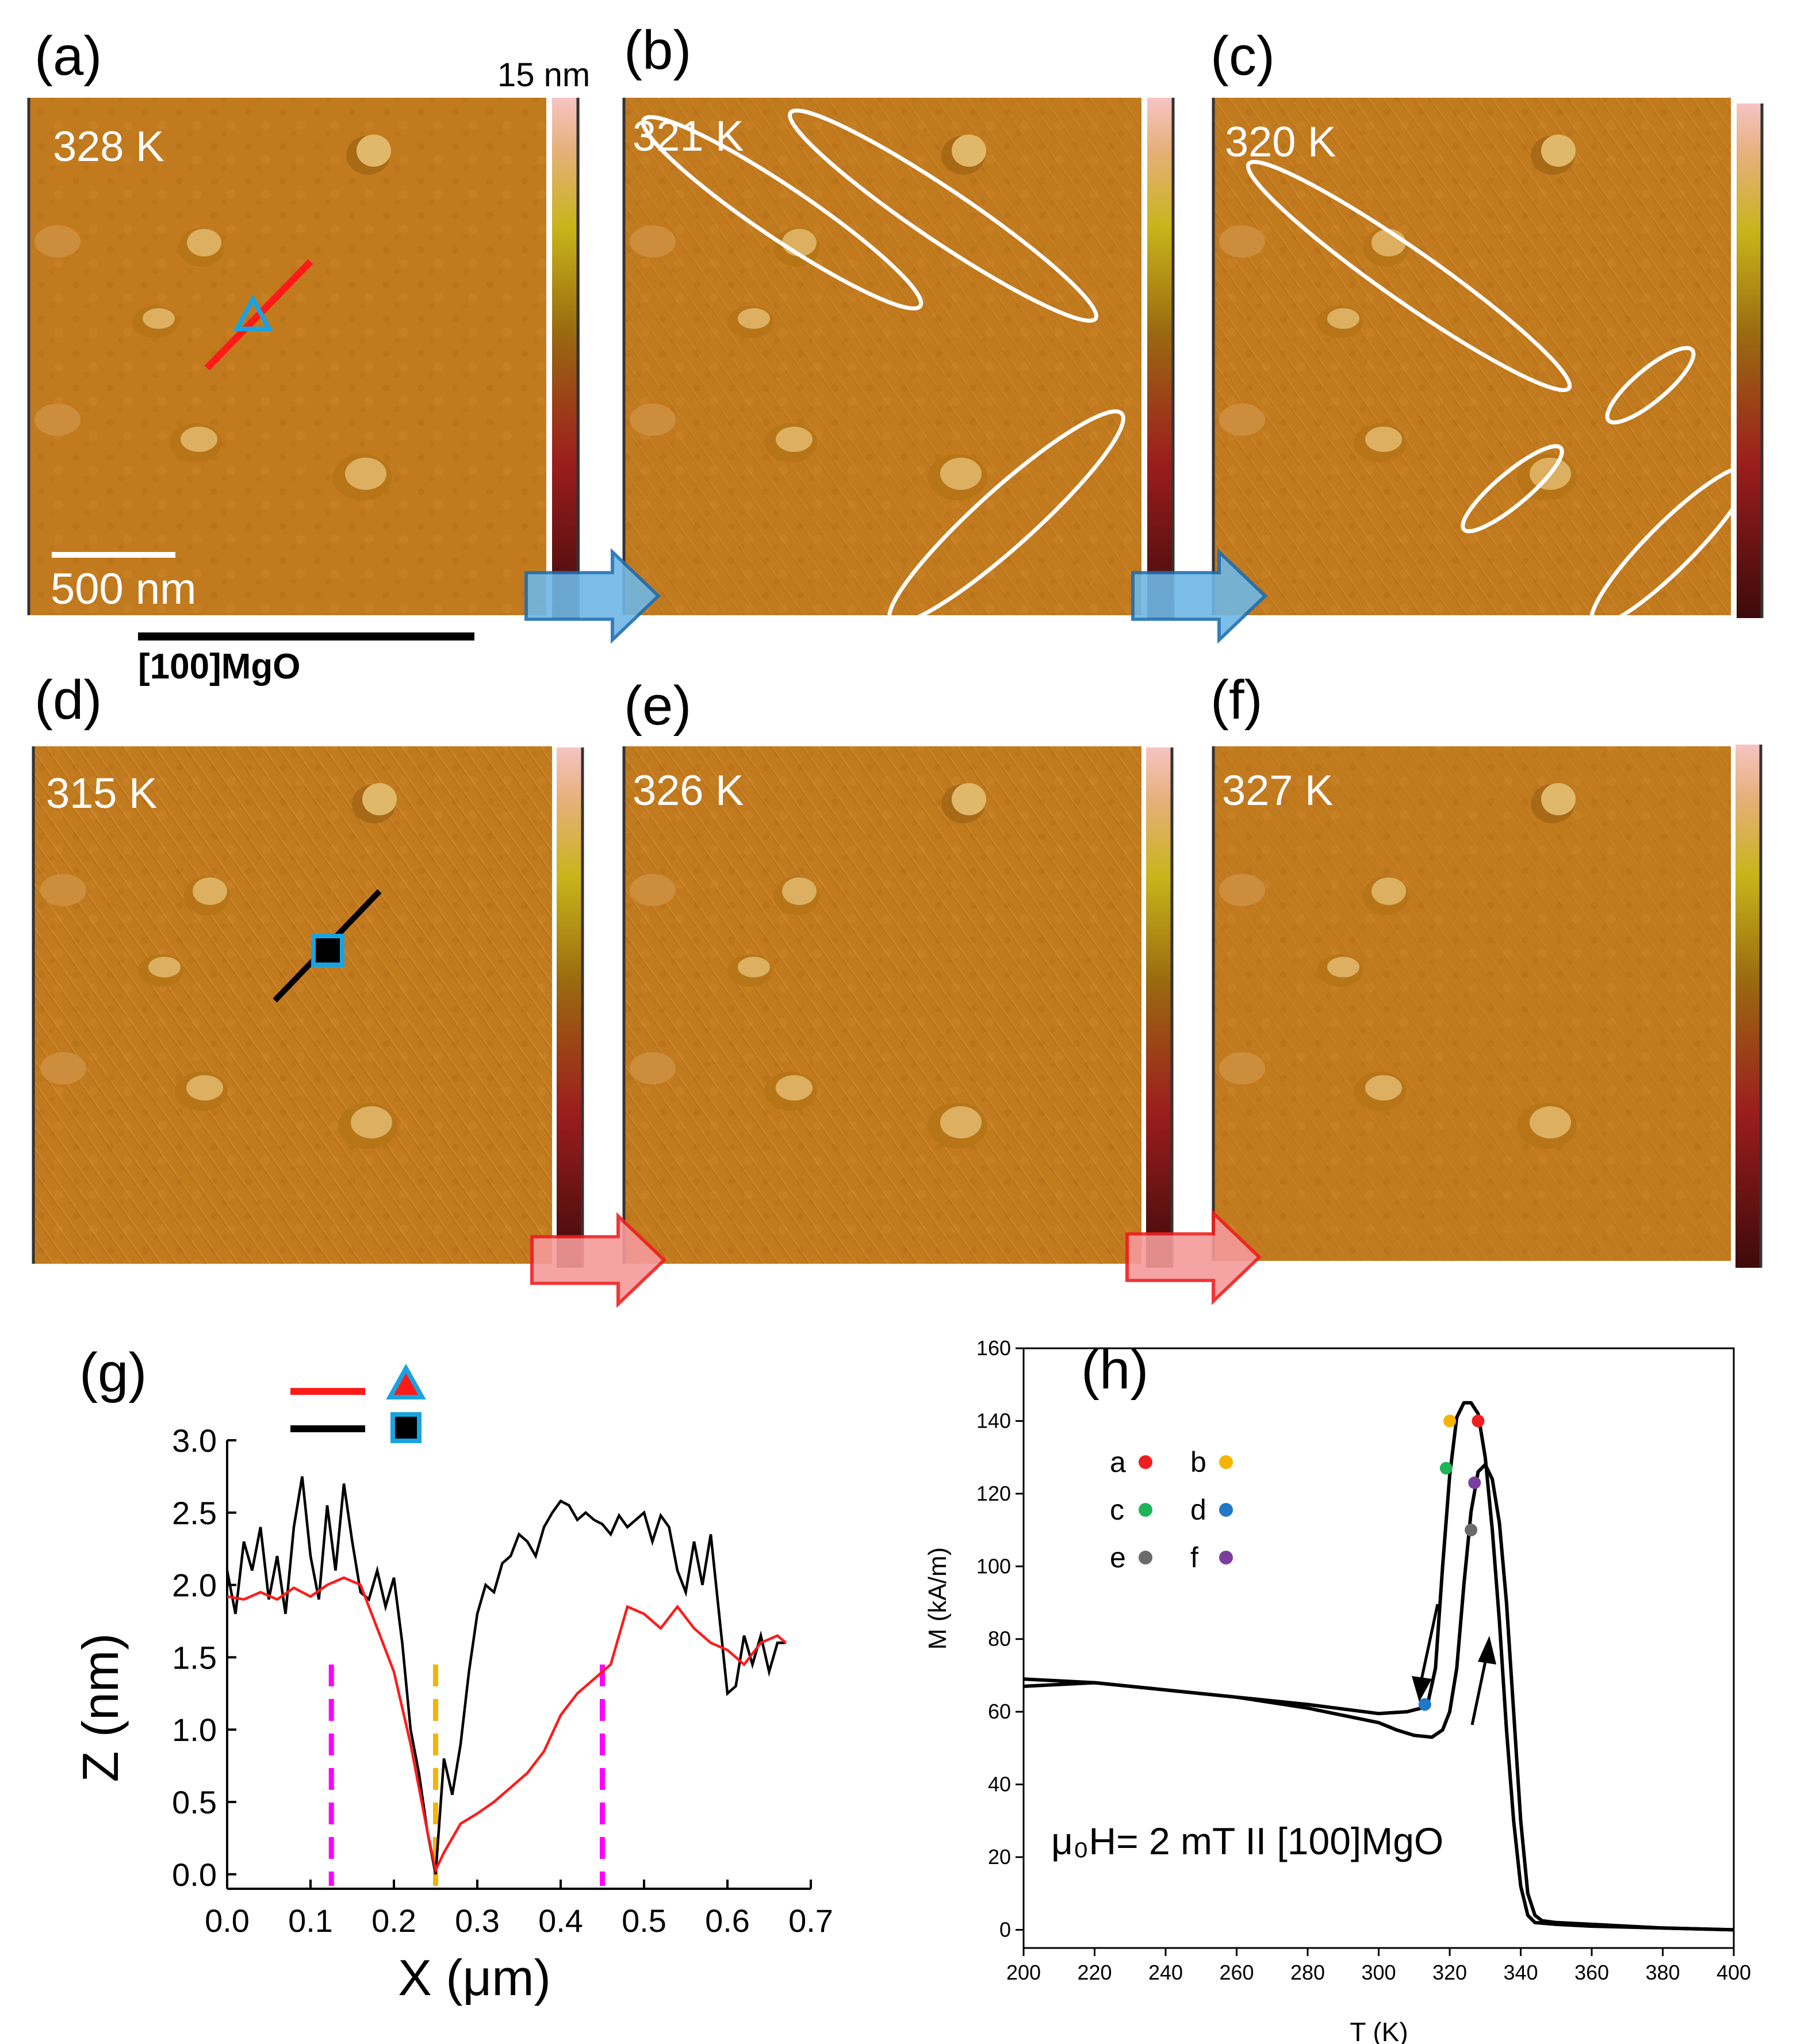  What do you see at coordinates (327, 951) in the screenshot?
I see `square-marker` at bounding box center [327, 951].